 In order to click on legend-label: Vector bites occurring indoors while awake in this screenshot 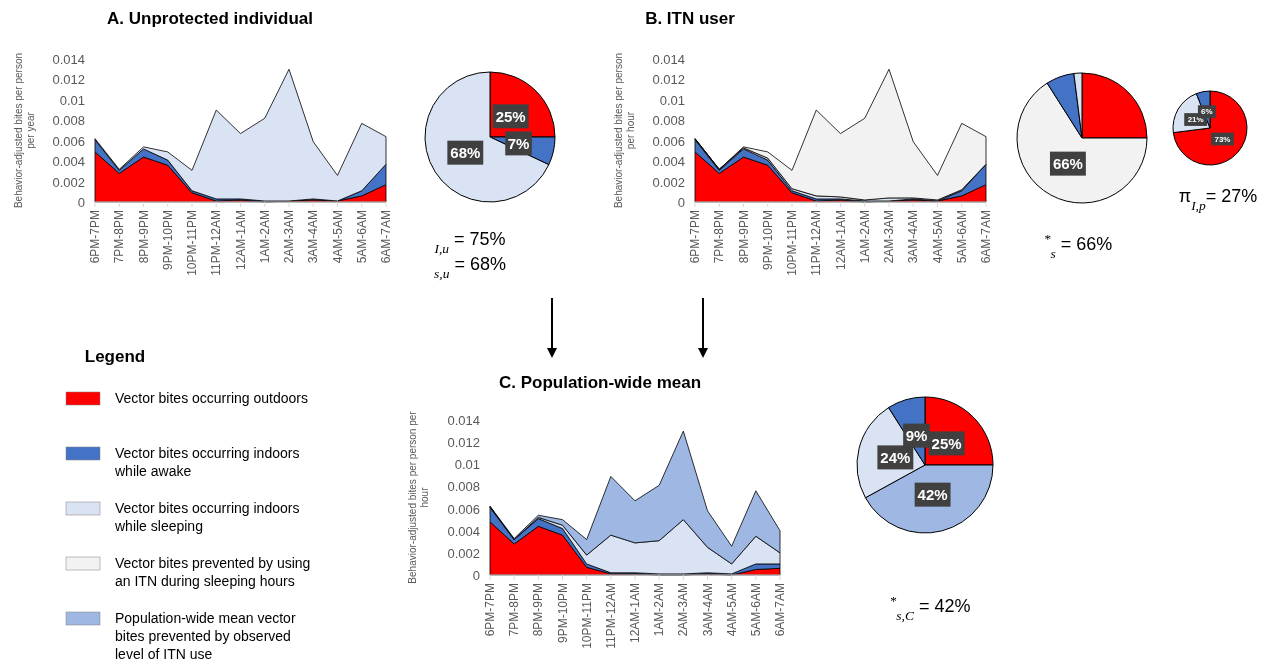, I will do `click(207, 462)`.